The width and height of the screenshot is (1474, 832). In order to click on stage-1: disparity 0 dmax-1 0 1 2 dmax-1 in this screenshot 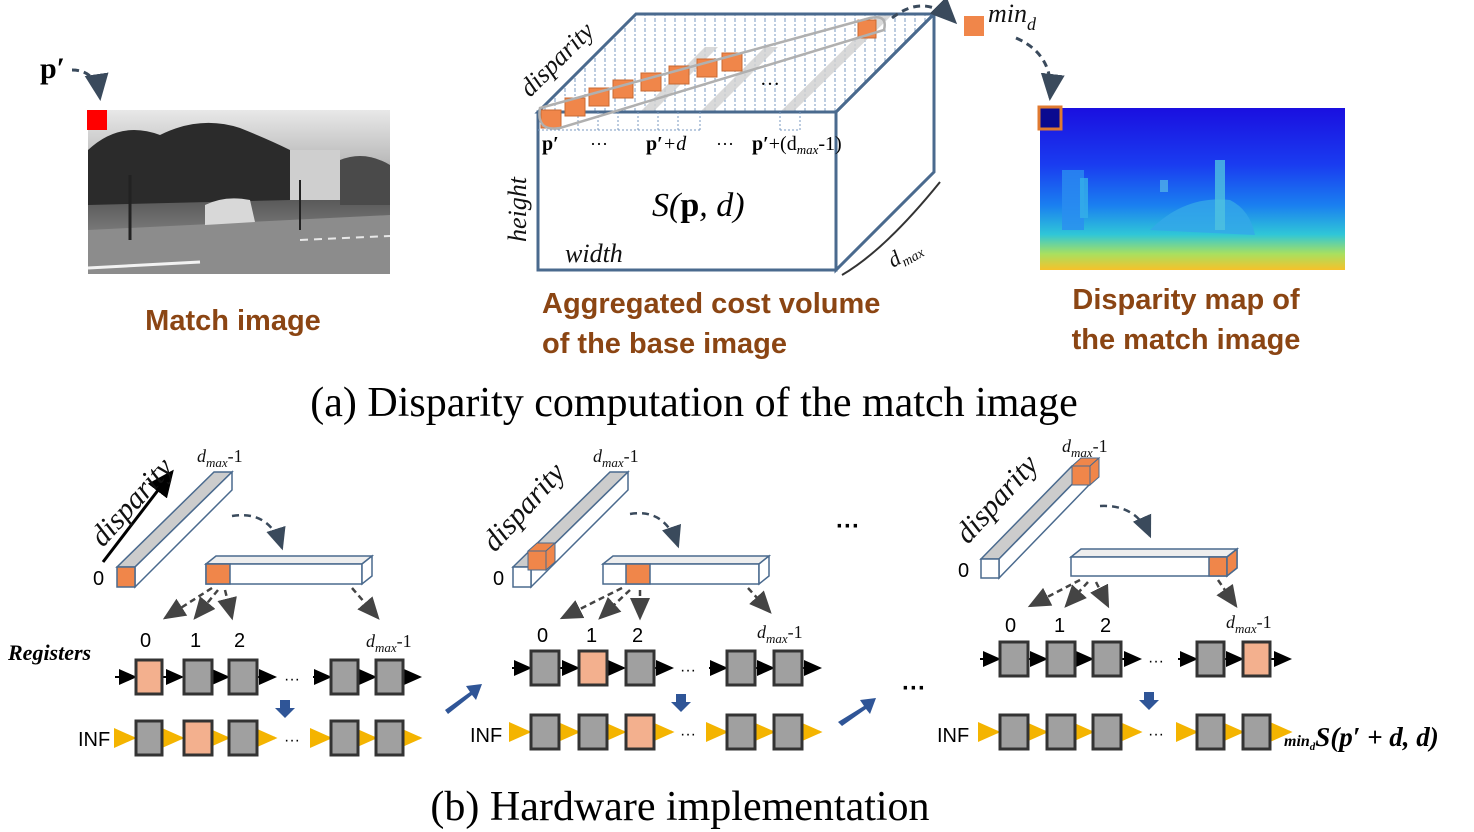, I will do `click(215, 601)`.